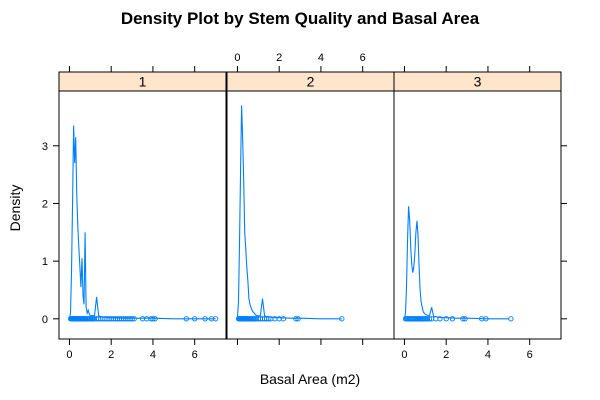  Describe the element at coordinates (45, 262) in the screenshot. I see `y-tick-label: 1` at that location.